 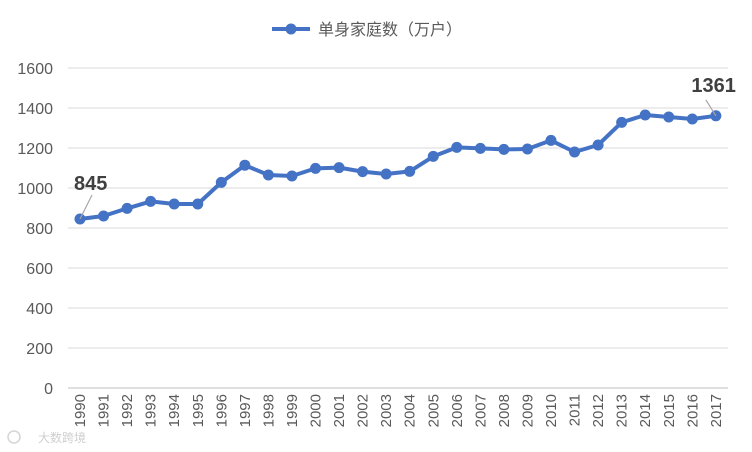 I want to click on x-tick-label: 2012, so click(x=598, y=410).